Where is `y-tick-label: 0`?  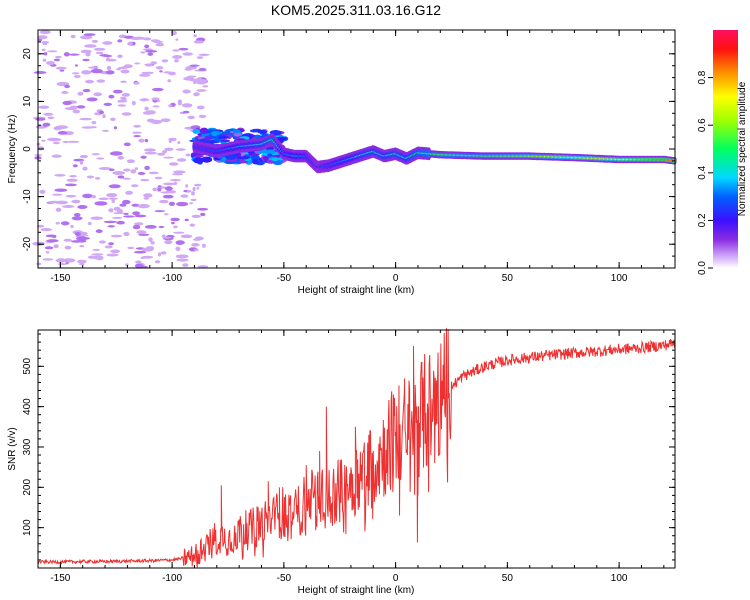 y-tick-label: 0 is located at coordinates (27, 149).